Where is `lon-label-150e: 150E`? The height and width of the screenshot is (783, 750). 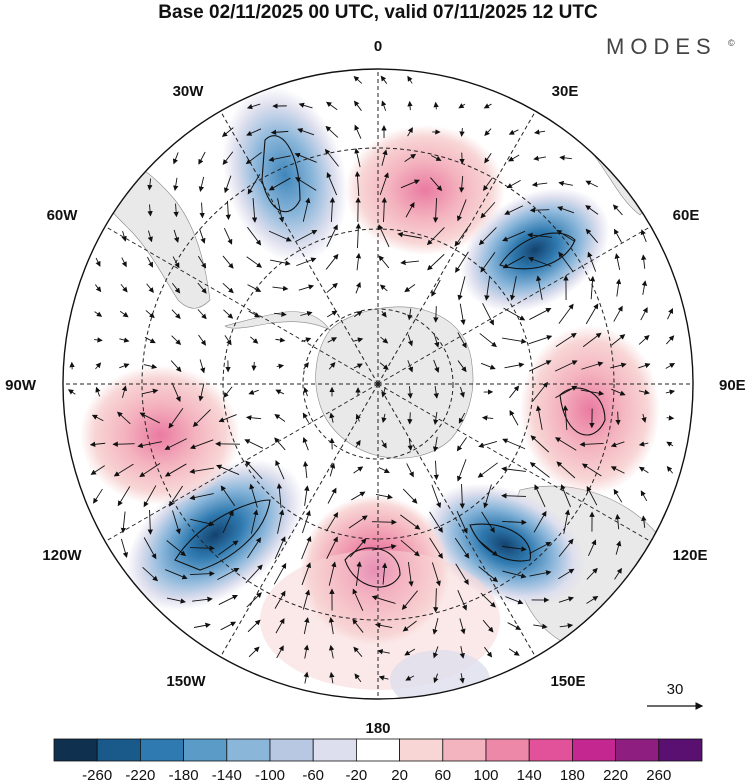
lon-label-150e: 150E is located at coordinates (567, 681).